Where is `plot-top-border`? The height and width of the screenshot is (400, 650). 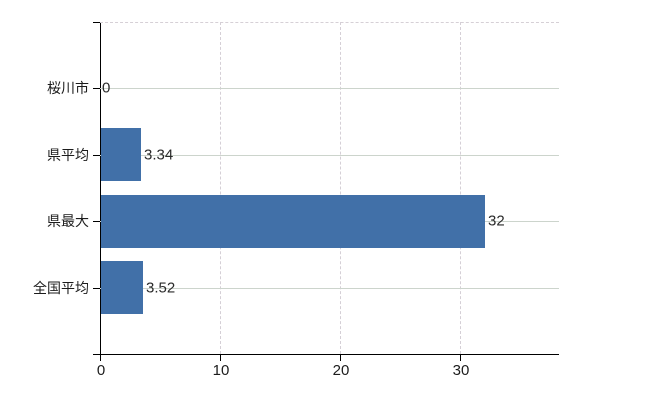
plot-top-border is located at coordinates (329, 22).